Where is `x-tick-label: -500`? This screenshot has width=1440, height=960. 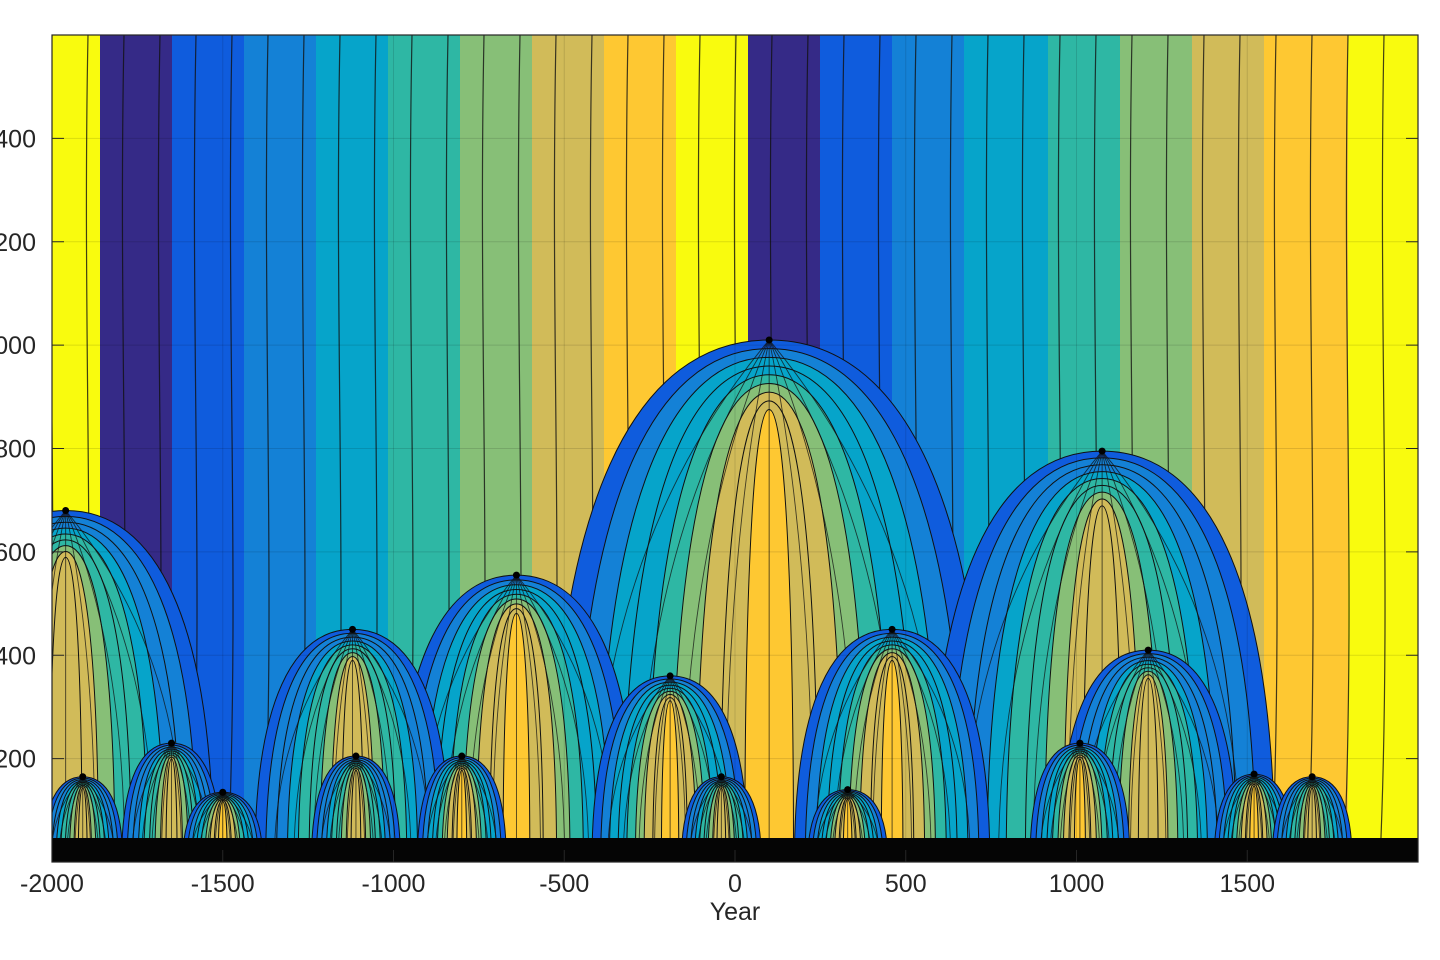 x-tick-label: -500 is located at coordinates (564, 884).